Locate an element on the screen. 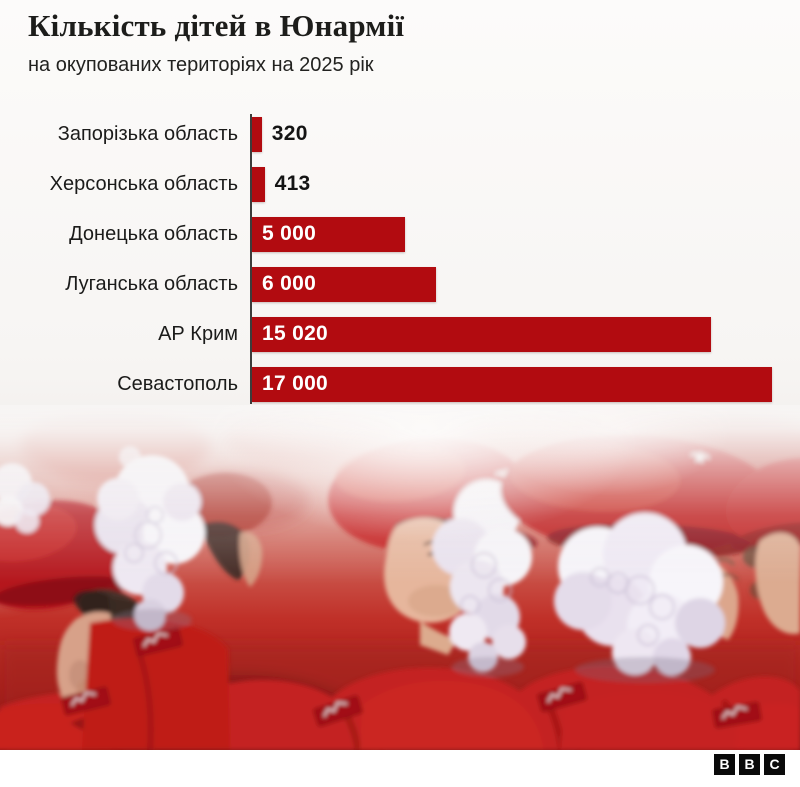 The image size is (800, 787). footer-strip: B B C is located at coordinates (400, 768).